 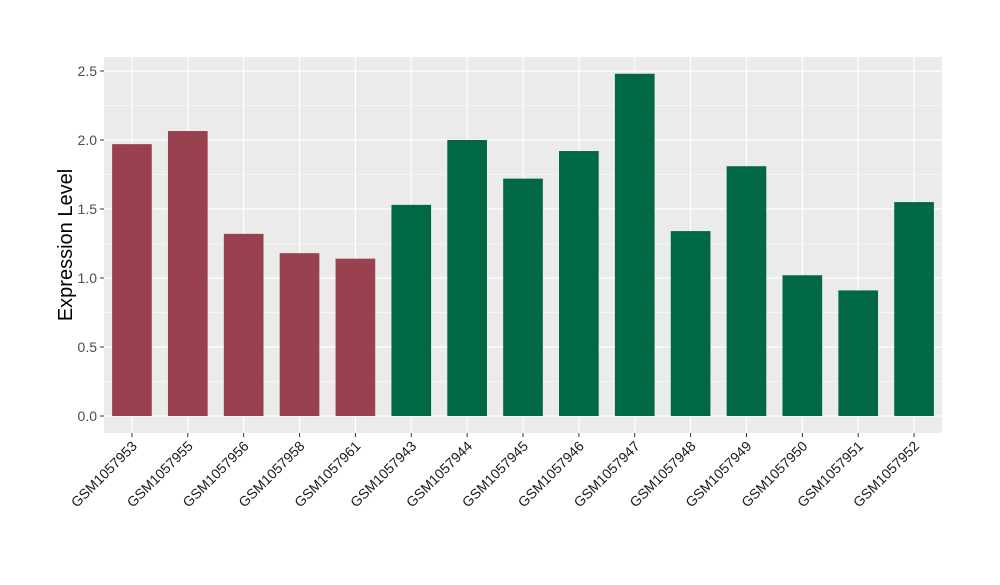 What do you see at coordinates (187, 273) in the screenshot?
I see `bar-GSM1057955` at bounding box center [187, 273].